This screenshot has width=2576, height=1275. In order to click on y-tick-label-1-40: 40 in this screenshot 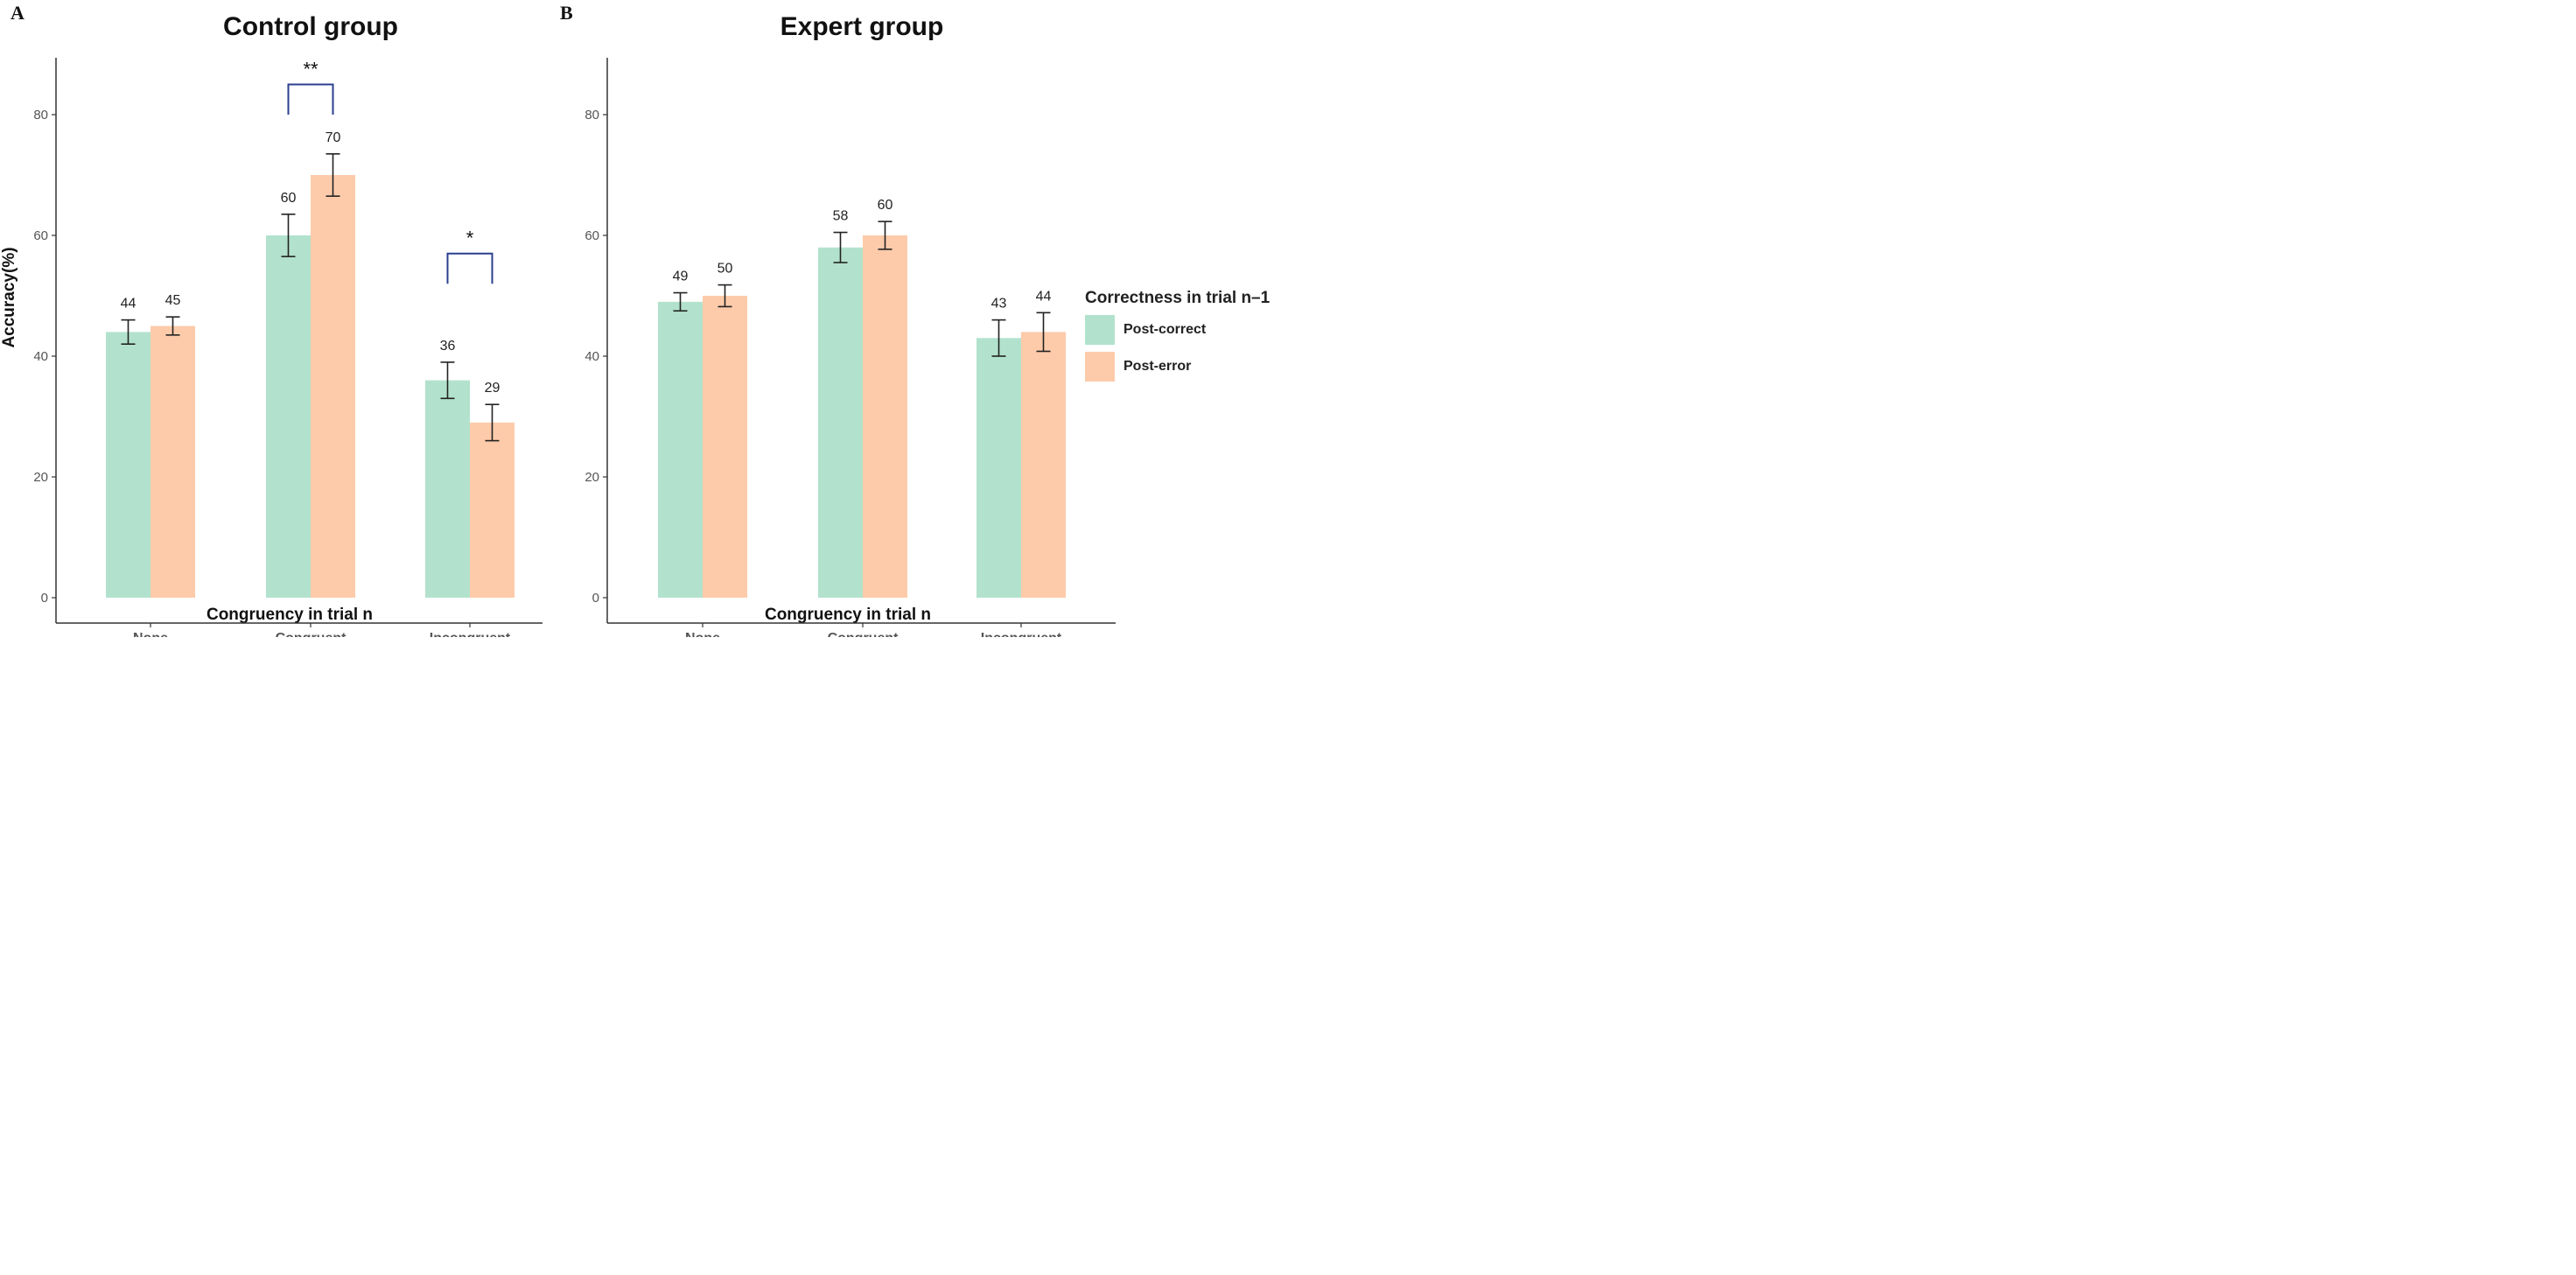, I will do `click(591, 357)`.